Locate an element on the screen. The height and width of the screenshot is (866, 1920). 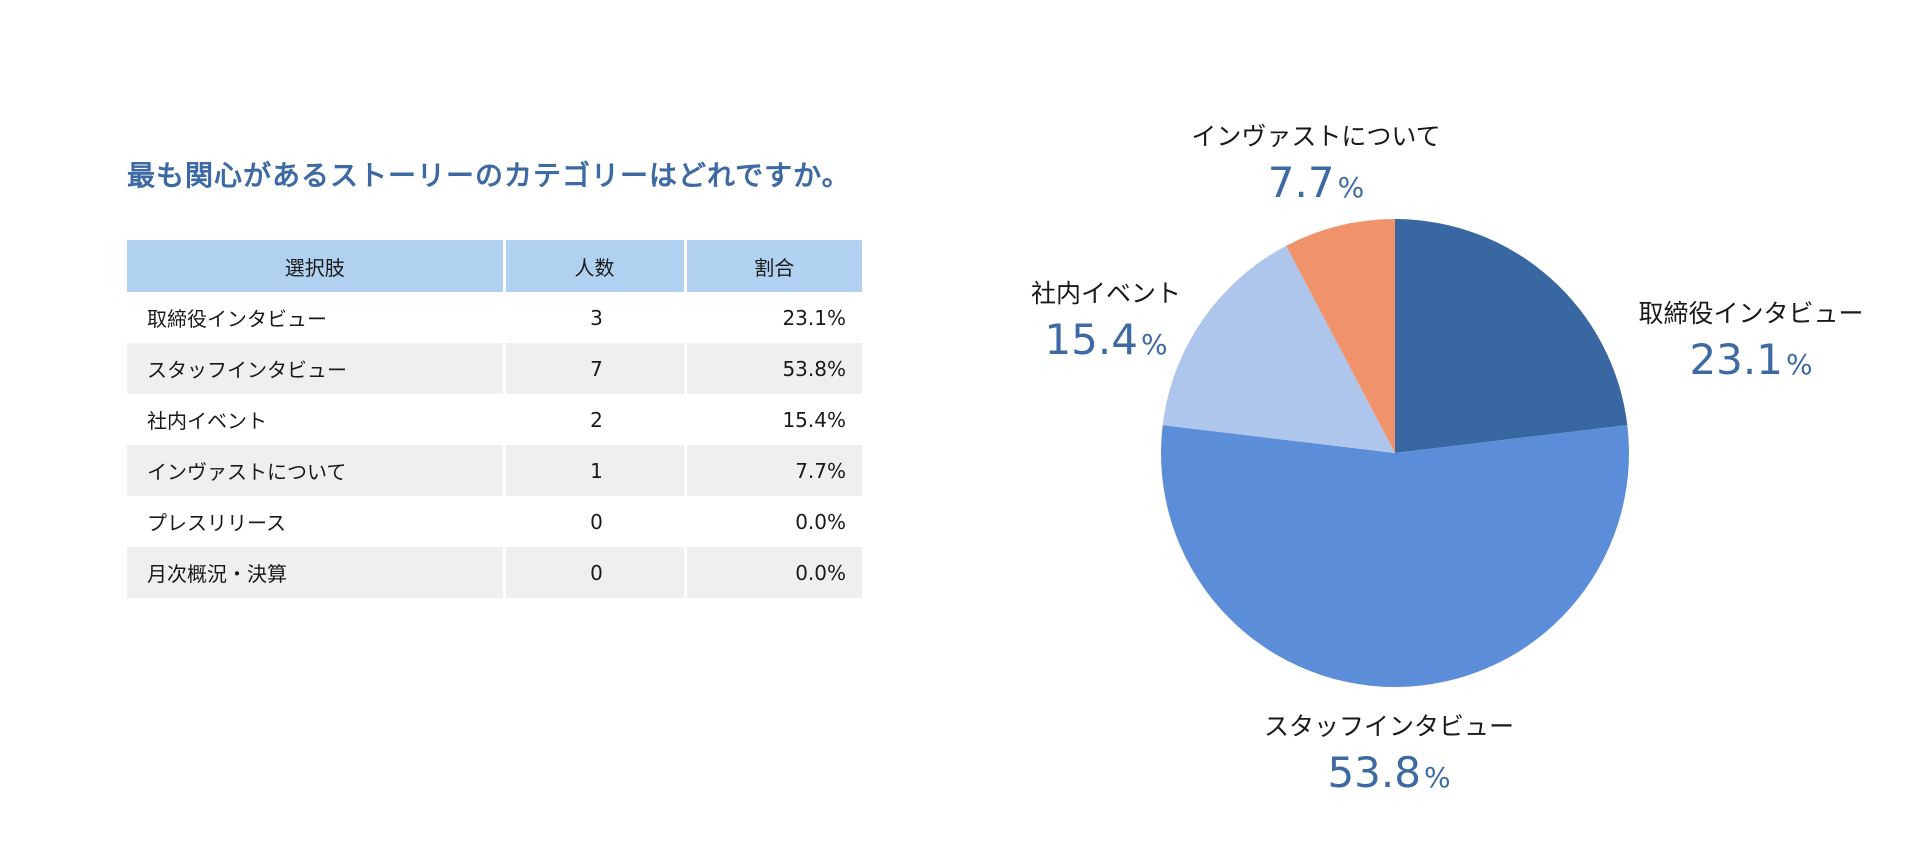
slice-value-label: 53.8% is located at coordinates (1388, 772).